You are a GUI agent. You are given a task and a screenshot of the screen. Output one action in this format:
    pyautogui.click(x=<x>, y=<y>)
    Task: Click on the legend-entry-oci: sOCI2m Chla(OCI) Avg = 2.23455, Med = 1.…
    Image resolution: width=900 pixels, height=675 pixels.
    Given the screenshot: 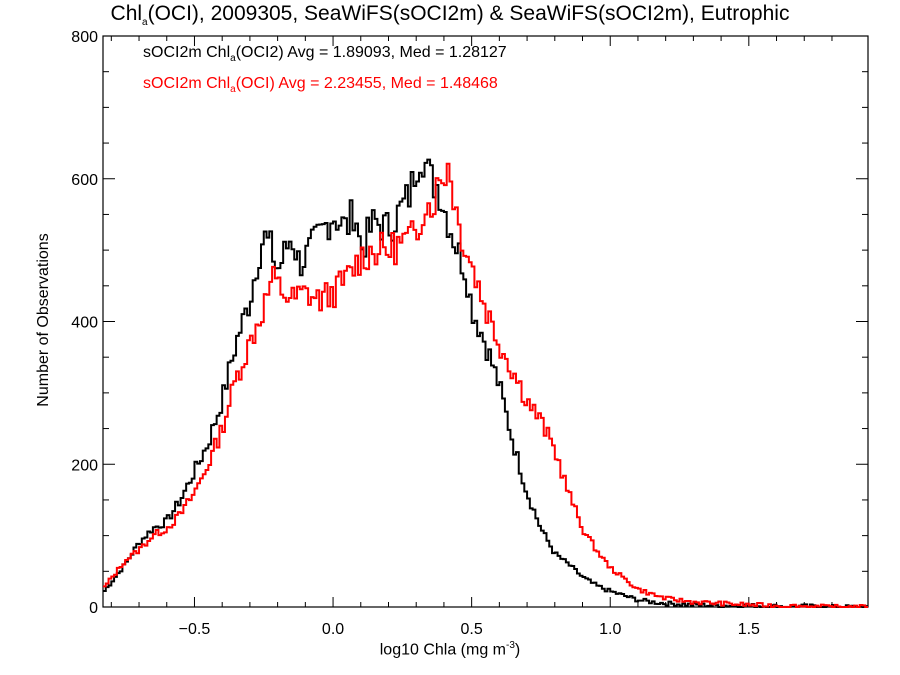 What is the action you would take?
    pyautogui.click(x=320, y=85)
    